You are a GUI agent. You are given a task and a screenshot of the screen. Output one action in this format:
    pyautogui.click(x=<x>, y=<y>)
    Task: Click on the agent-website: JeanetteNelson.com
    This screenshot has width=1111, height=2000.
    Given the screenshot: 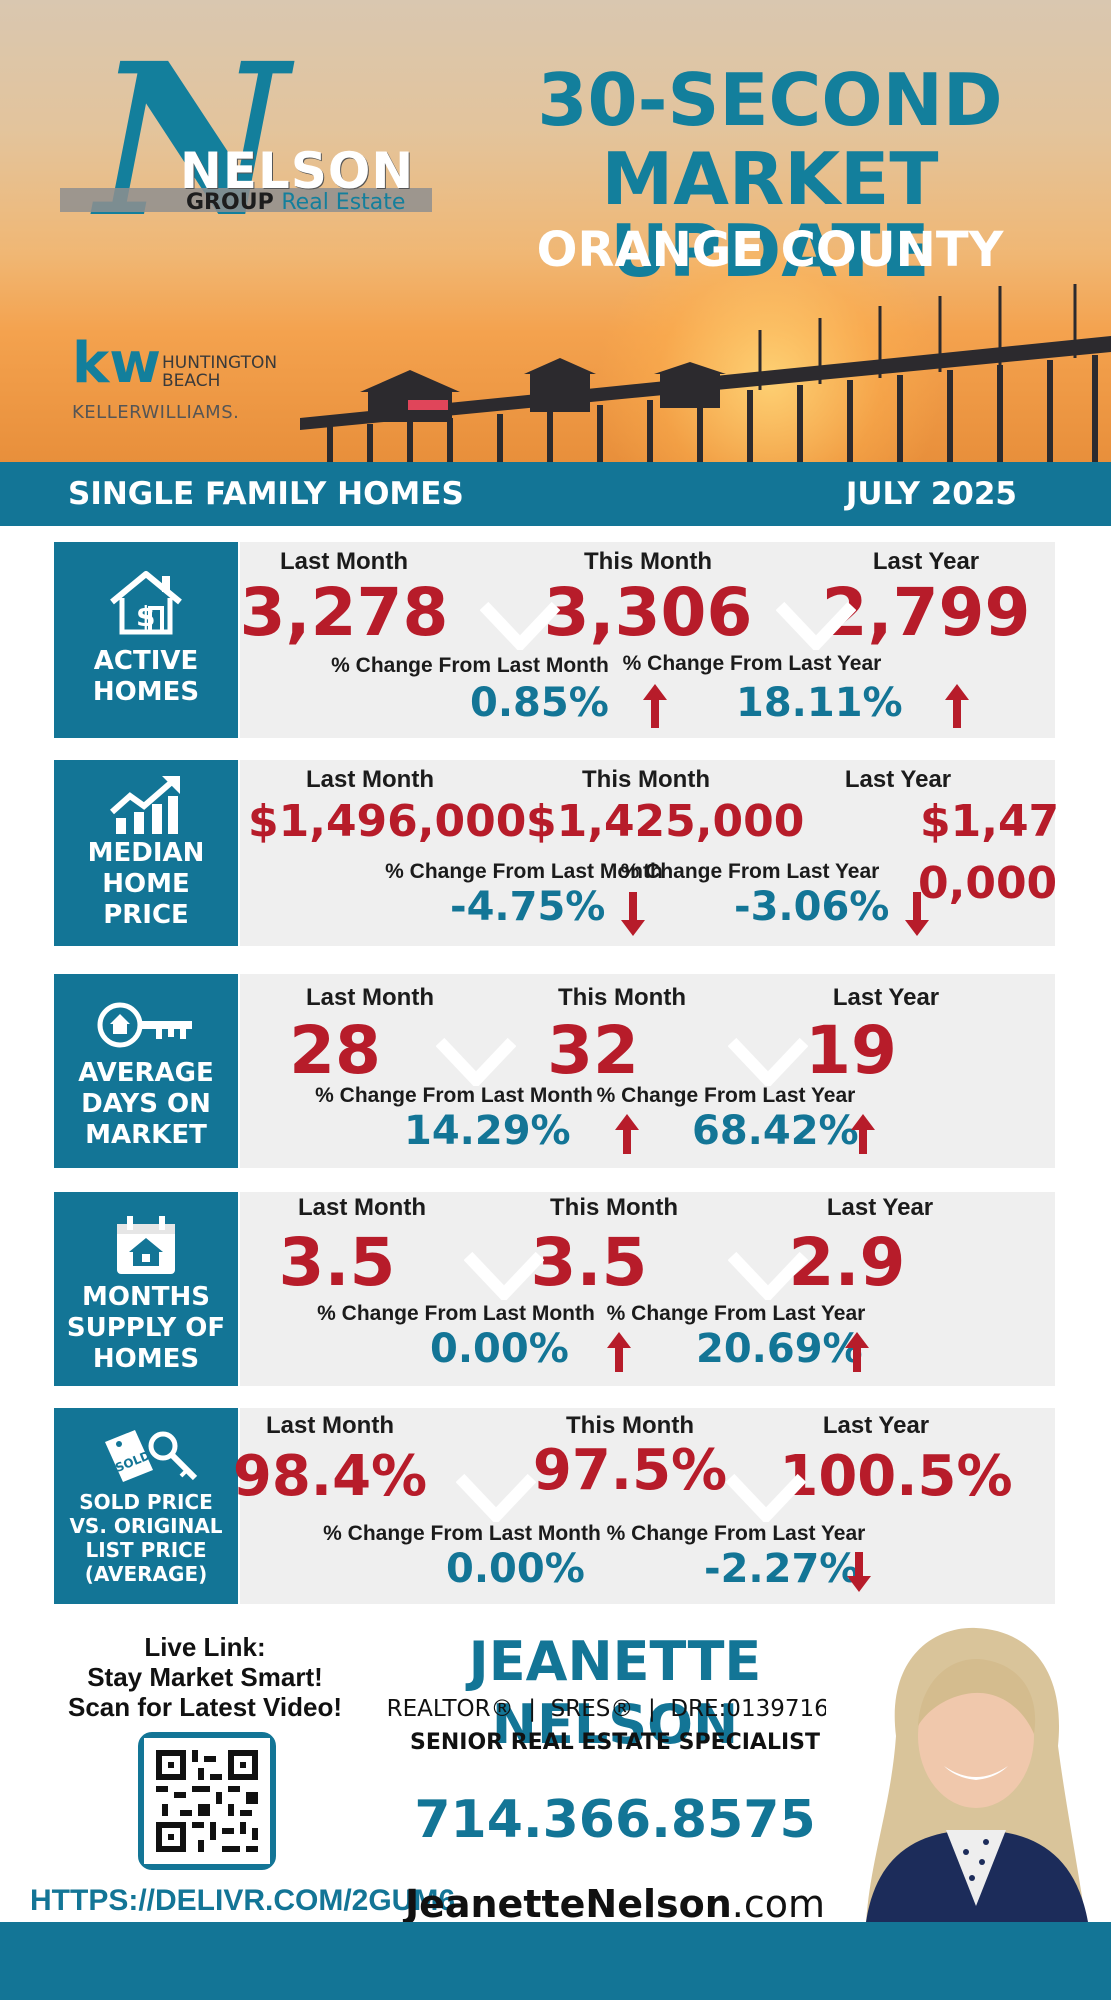 What is the action you would take?
    pyautogui.click(x=615, y=1904)
    